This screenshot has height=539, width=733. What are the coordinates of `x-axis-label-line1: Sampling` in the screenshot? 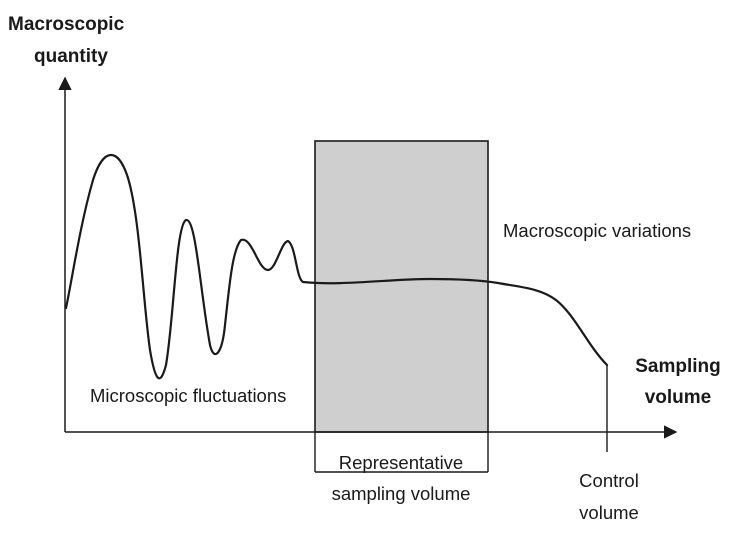 It's located at (678, 366).